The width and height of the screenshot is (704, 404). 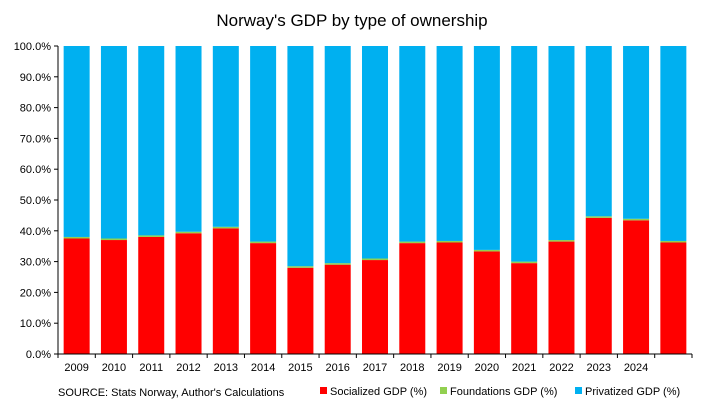 What do you see at coordinates (35, 263) in the screenshot?
I see `y-tick-label: 30.0%` at bounding box center [35, 263].